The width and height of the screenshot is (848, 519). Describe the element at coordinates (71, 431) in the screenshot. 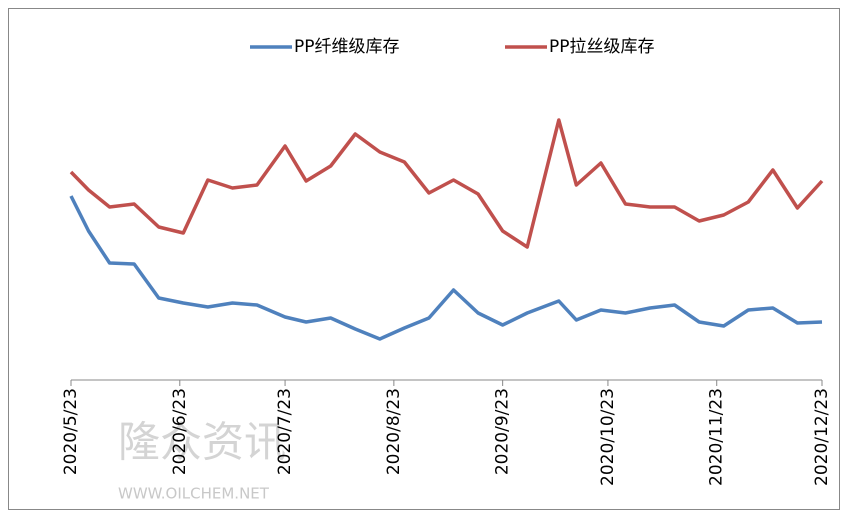

I see `x-tick-label: 2020/5/23` at that location.